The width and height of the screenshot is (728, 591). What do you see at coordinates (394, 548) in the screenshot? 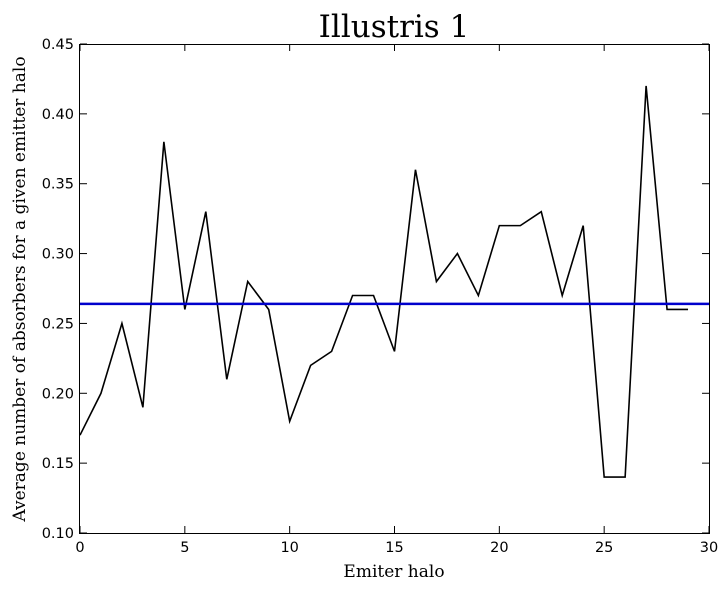
I see `x-tick-label: 15` at bounding box center [394, 548].